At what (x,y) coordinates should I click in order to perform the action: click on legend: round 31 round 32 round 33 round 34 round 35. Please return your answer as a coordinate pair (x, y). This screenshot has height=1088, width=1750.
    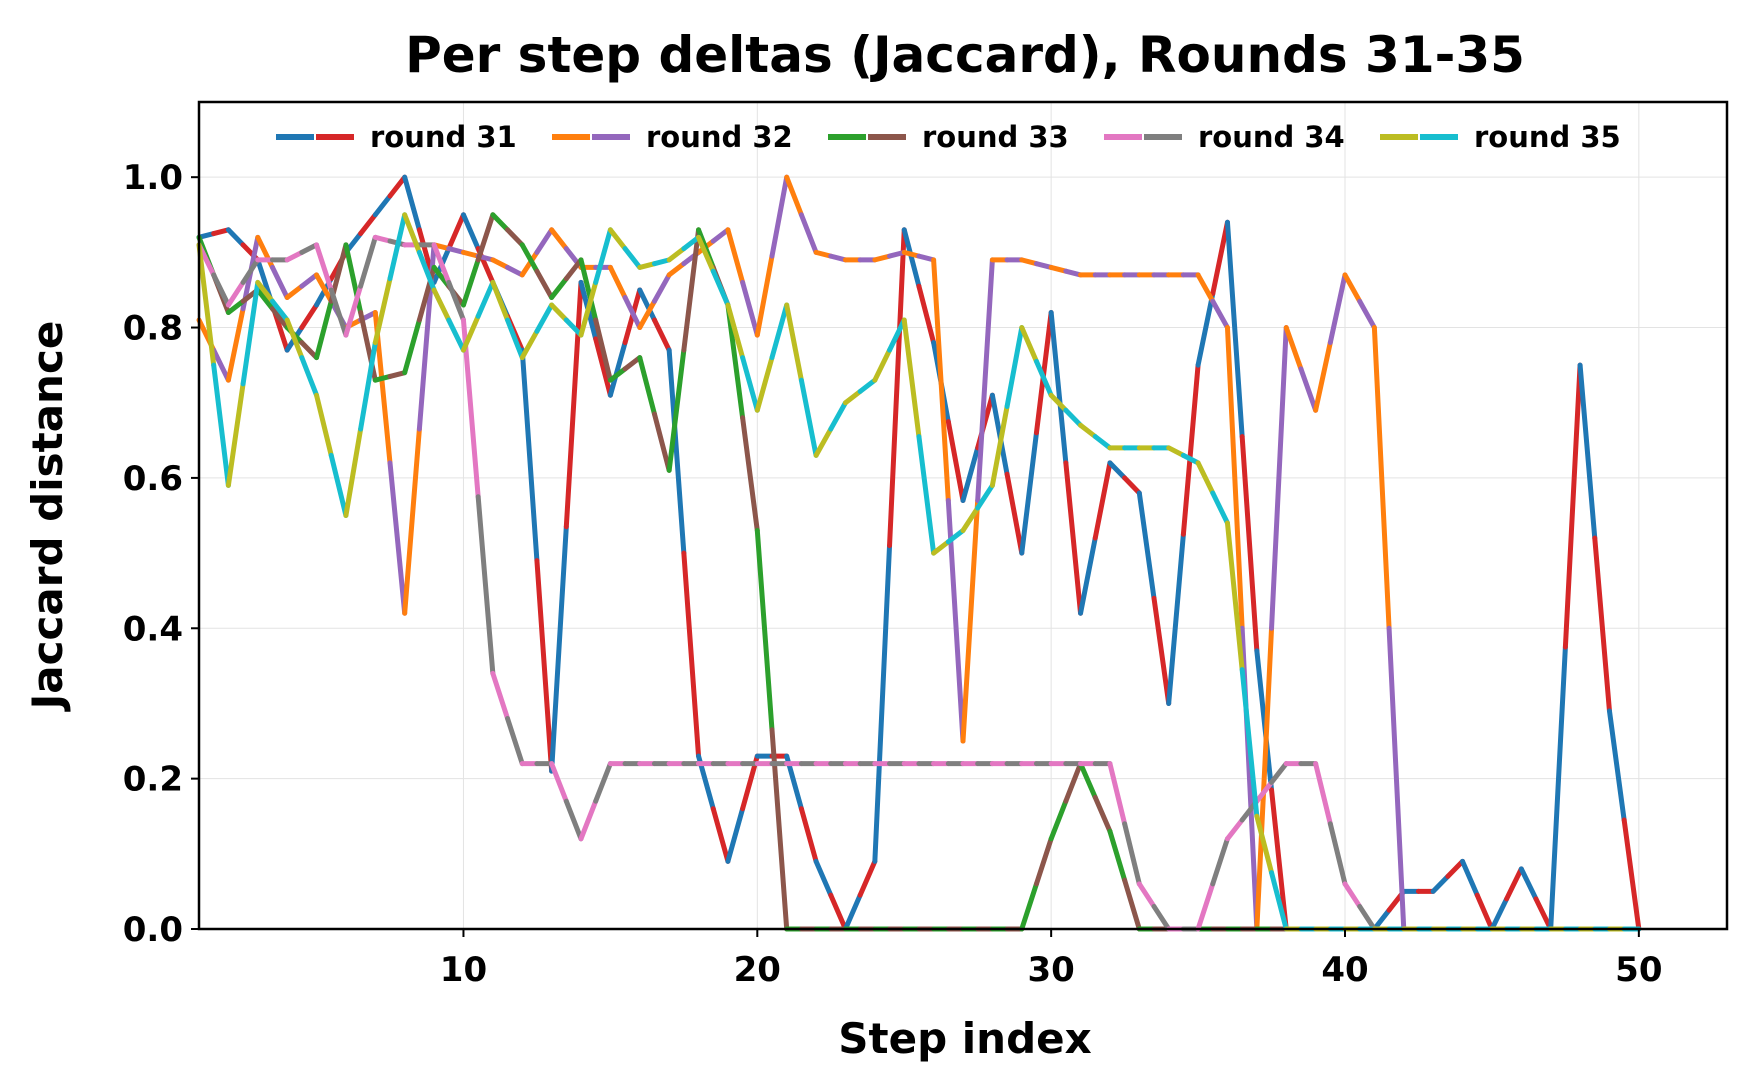
    Looking at the image, I should click on (948, 137).